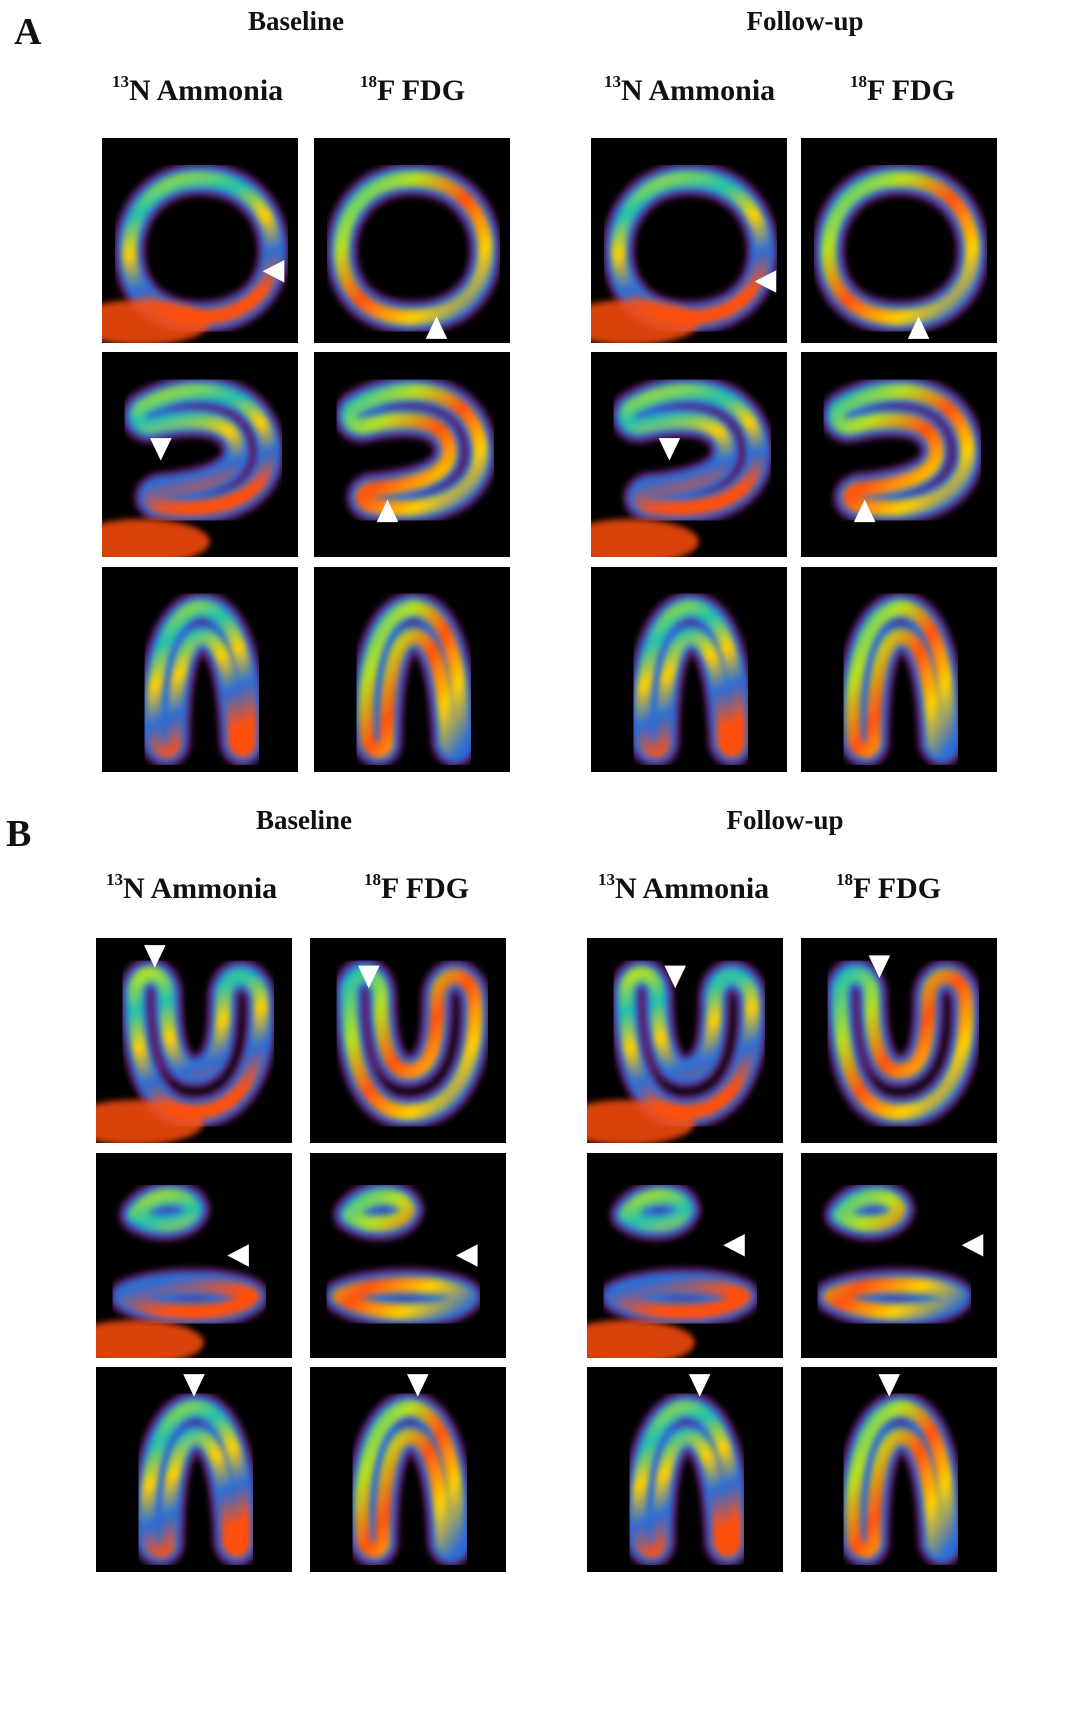 This screenshot has height=1721, width=1087. Describe the element at coordinates (889, 887) in the screenshot. I see `panel-b-followup-fdg-label: 18F FDG` at that location.